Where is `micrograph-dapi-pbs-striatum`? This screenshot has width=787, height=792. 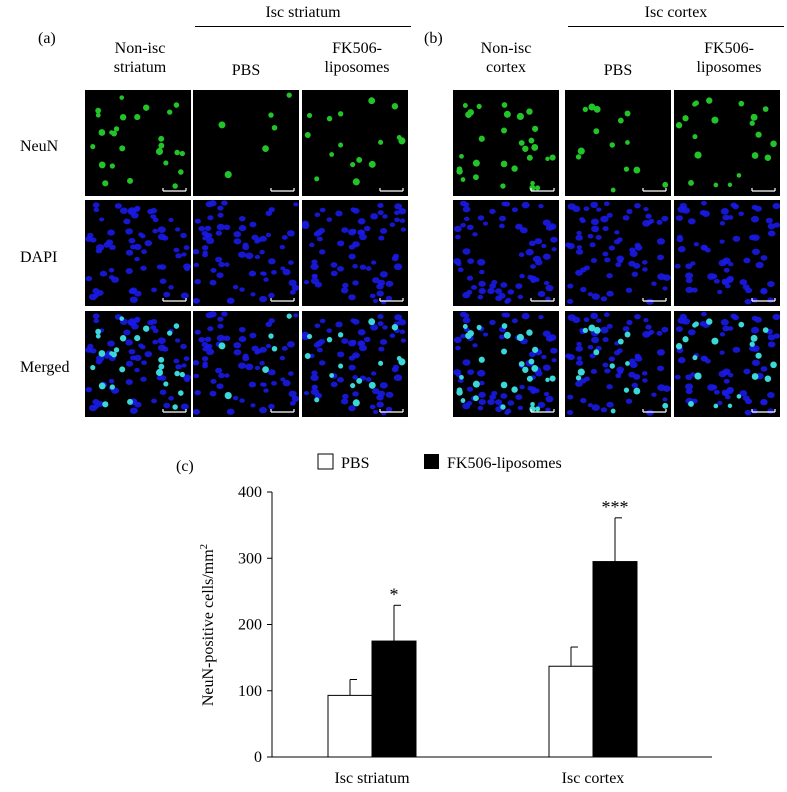 micrograph-dapi-pbs-striatum is located at coordinates (246, 253).